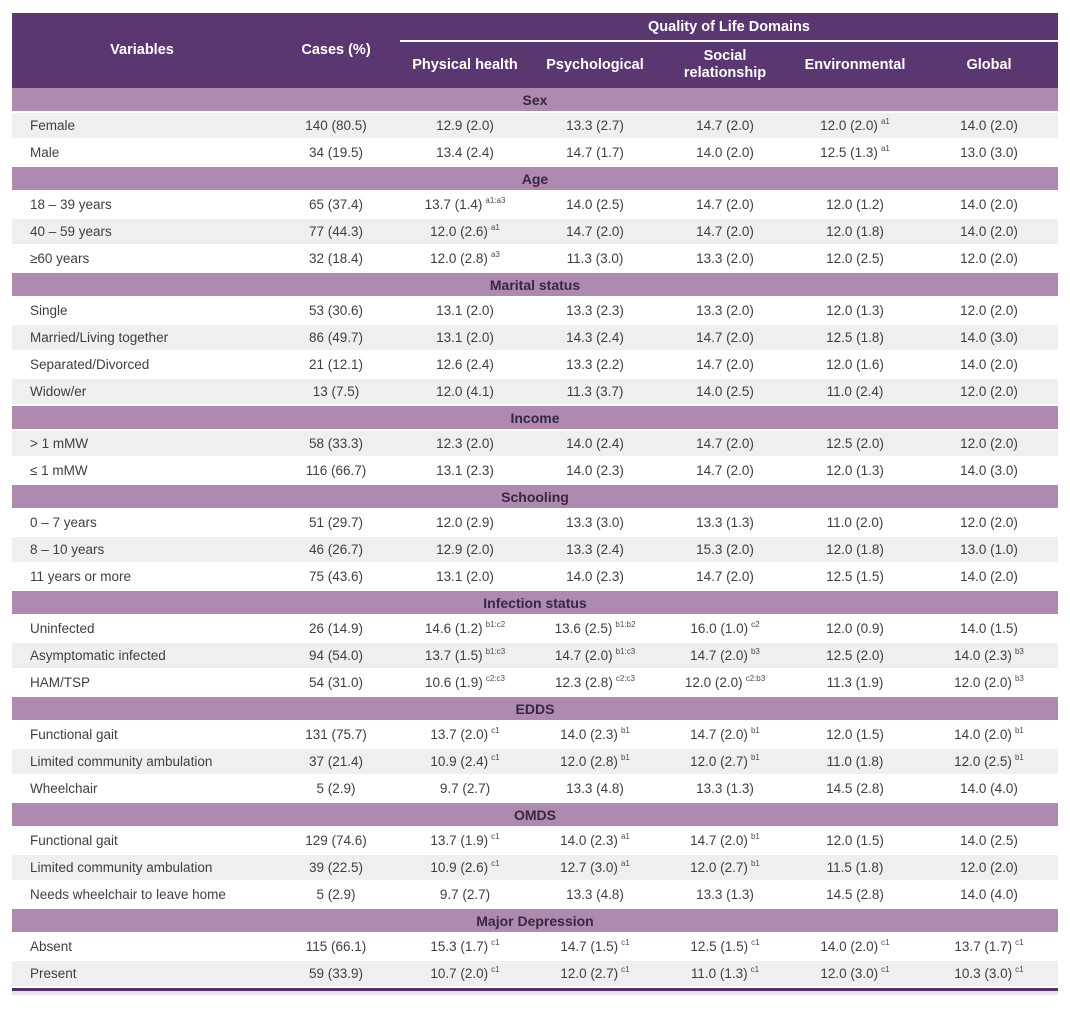  What do you see at coordinates (855, 522) in the screenshot?
I see `cell-value: 11.0 (2.0)` at bounding box center [855, 522].